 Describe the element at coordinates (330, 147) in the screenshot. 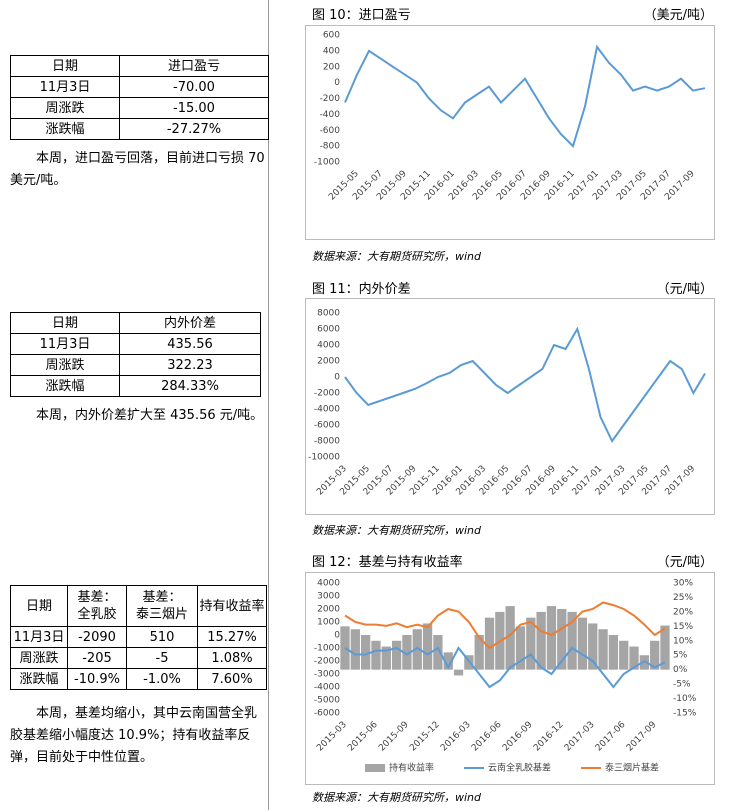

I see `y-tick-label: -800` at that location.